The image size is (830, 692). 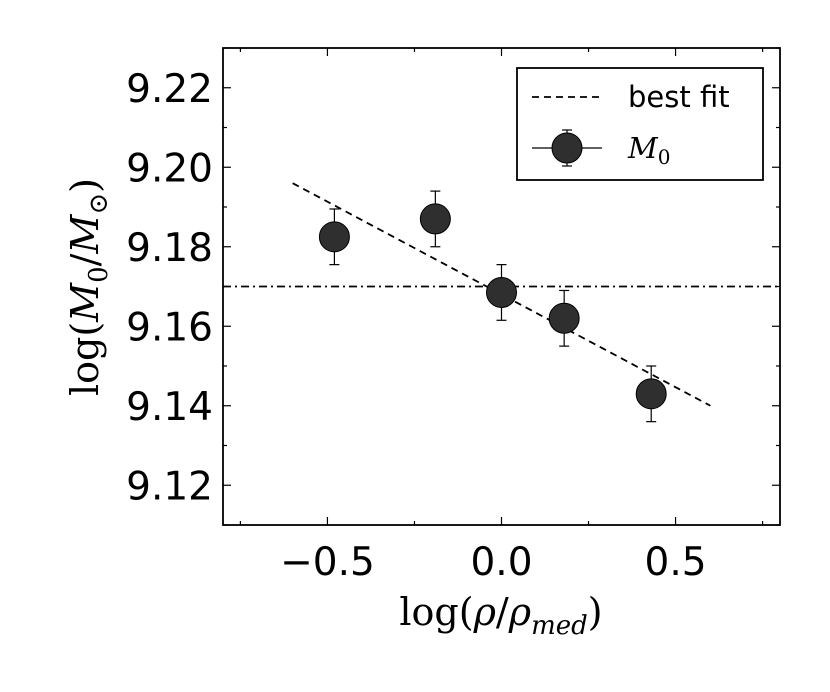 What do you see at coordinates (99, 274) in the screenshot?
I see `y-axis-label-sub0: 0` at bounding box center [99, 274].